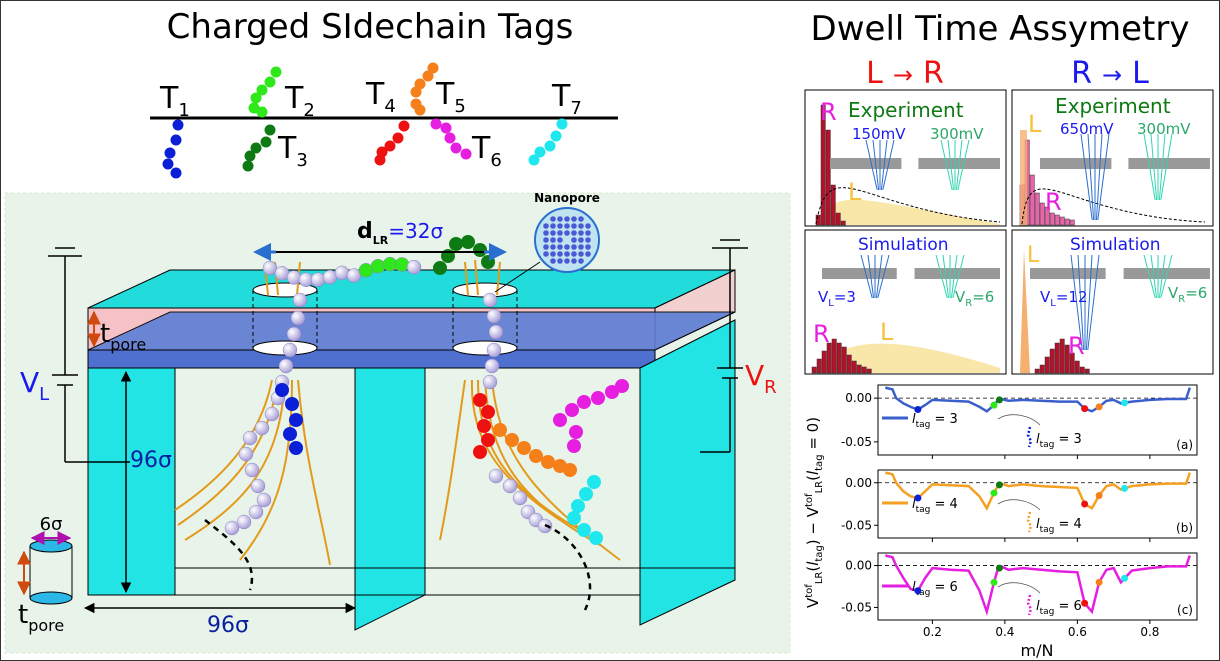  I want to click on wall-middle, so click(390, 499).